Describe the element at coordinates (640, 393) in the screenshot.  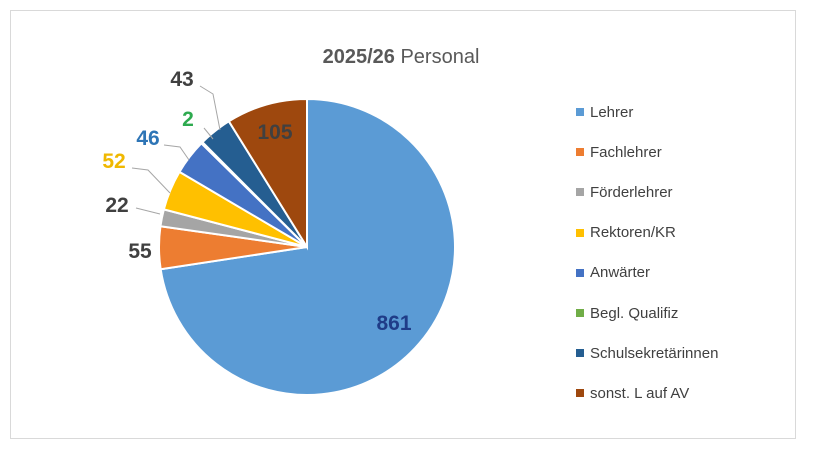
I see `legend-label: sonst. L auf AV` at that location.